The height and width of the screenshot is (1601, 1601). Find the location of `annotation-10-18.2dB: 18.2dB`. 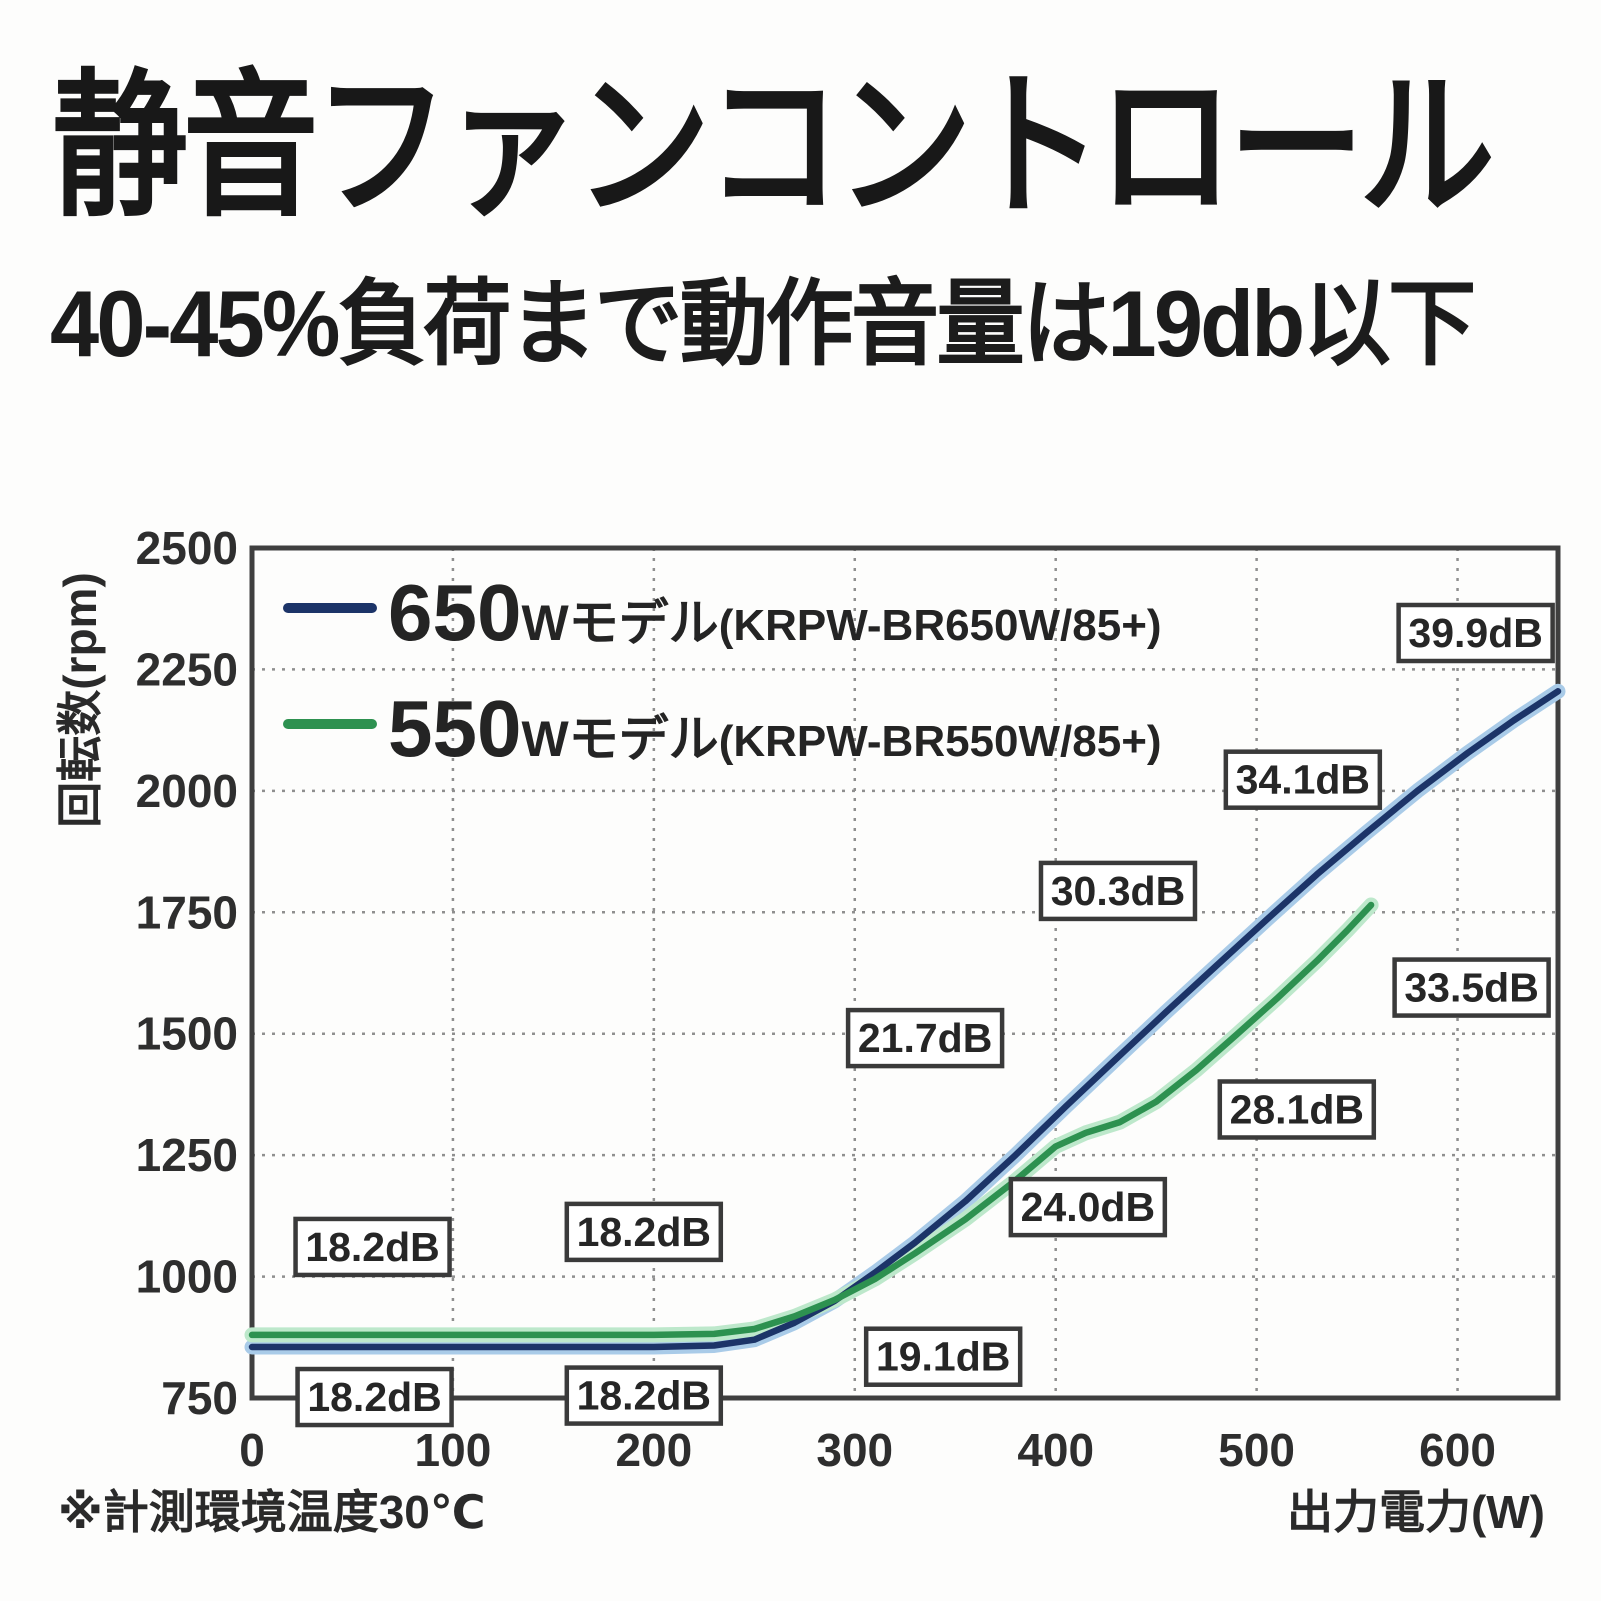

annotation-10-18.2dB: 18.2dB is located at coordinates (374, 1397).